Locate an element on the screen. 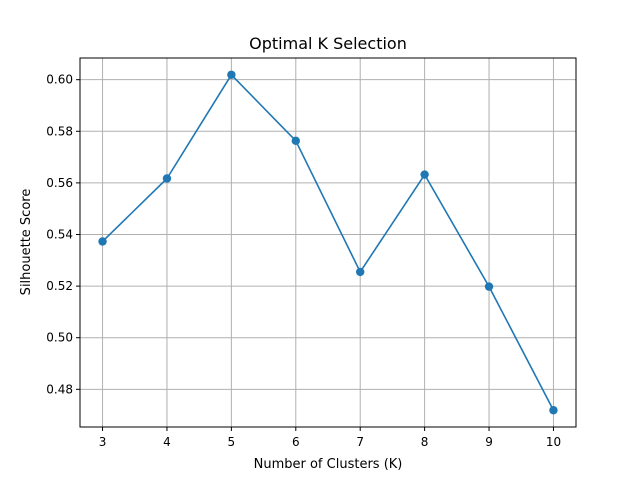 Image resolution: width=640 pixels, height=480 pixels. x-tick-label: 4 is located at coordinates (167, 442).